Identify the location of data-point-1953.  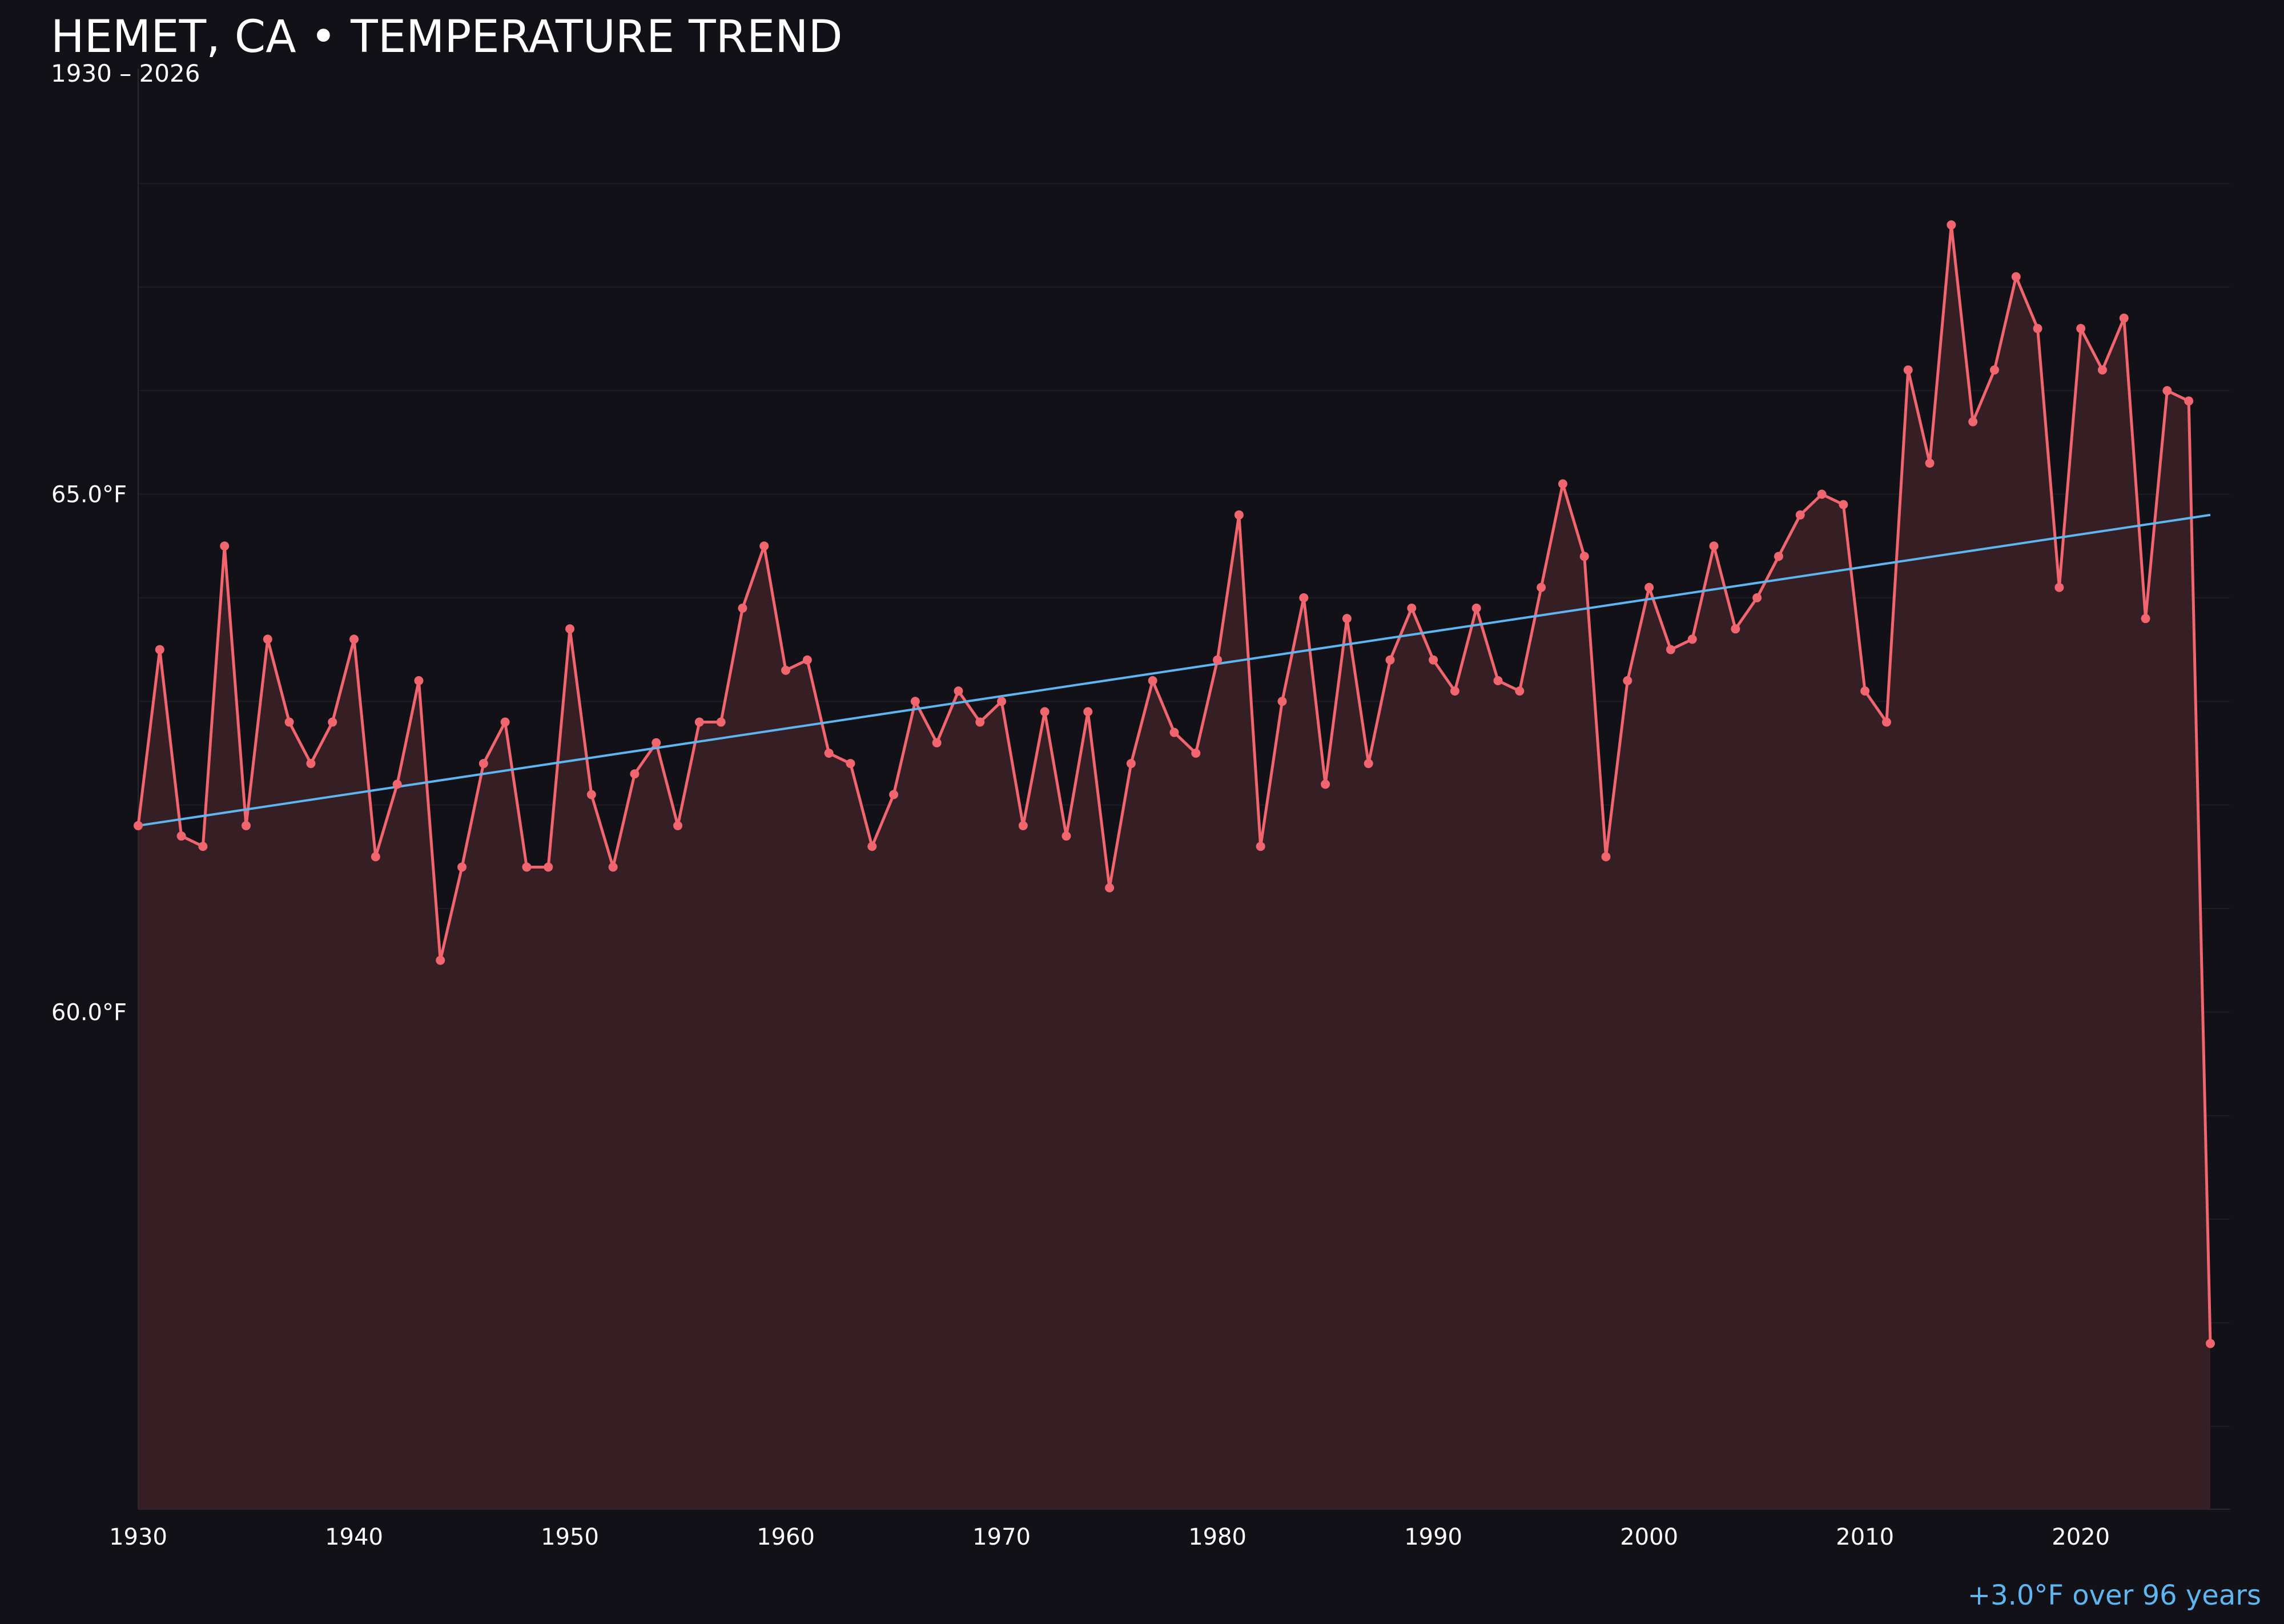
(635, 774).